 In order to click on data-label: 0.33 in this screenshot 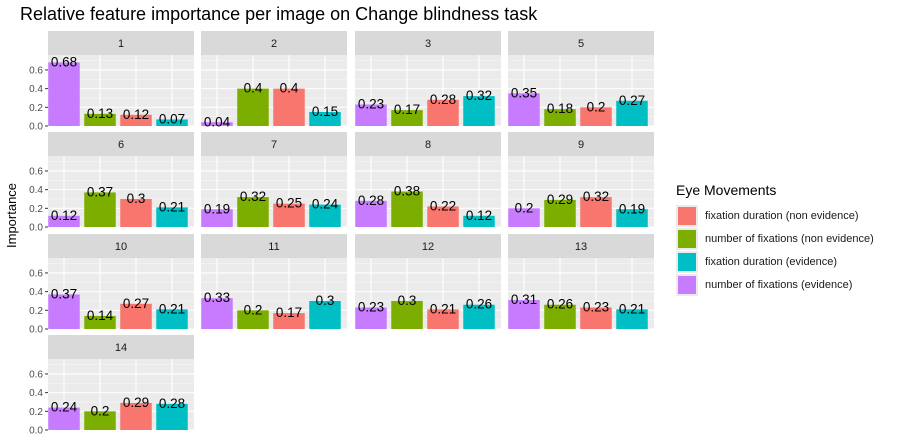, I will do `click(217, 297)`.